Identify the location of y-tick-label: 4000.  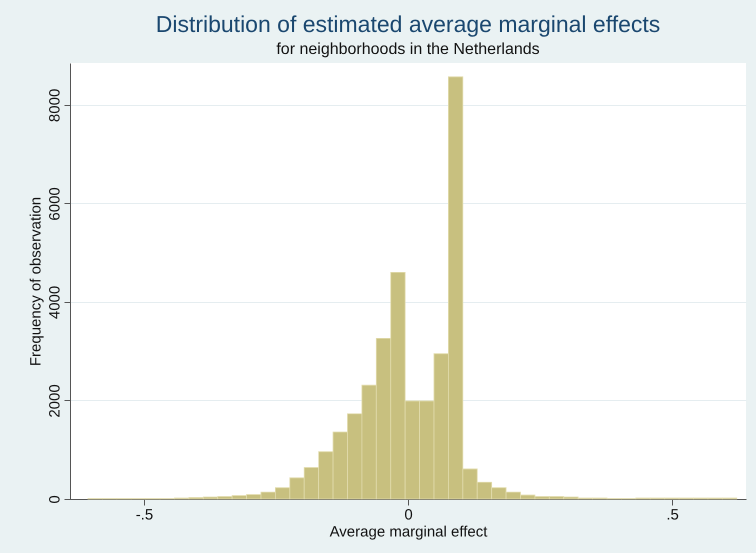
(55, 303).